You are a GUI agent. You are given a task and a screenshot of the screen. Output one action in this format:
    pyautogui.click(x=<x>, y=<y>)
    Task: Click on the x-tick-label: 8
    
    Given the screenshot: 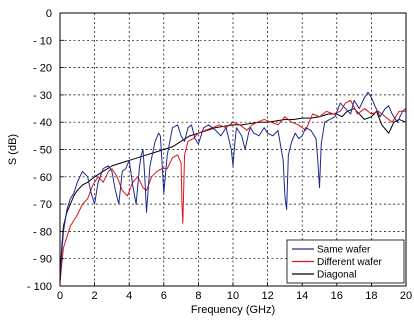 What is the action you would take?
    pyautogui.click(x=198, y=296)
    